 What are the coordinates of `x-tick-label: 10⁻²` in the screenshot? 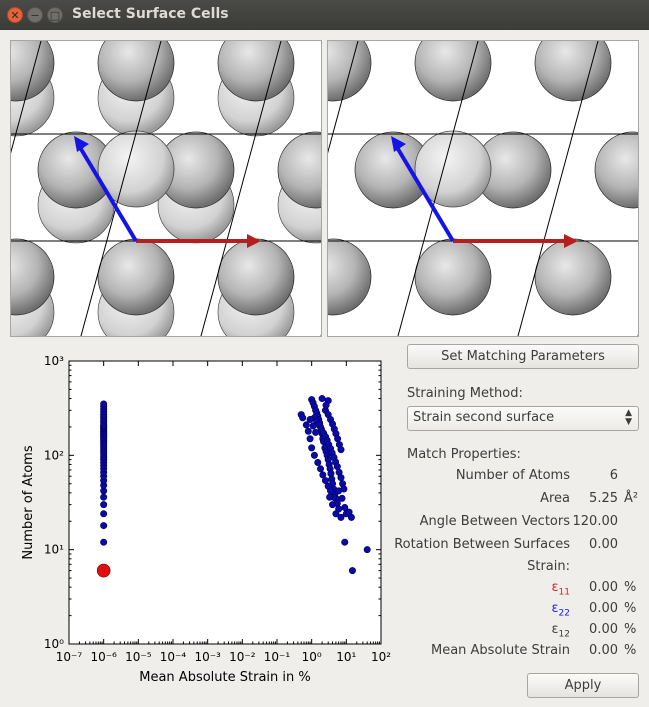 It's located at (242, 657).